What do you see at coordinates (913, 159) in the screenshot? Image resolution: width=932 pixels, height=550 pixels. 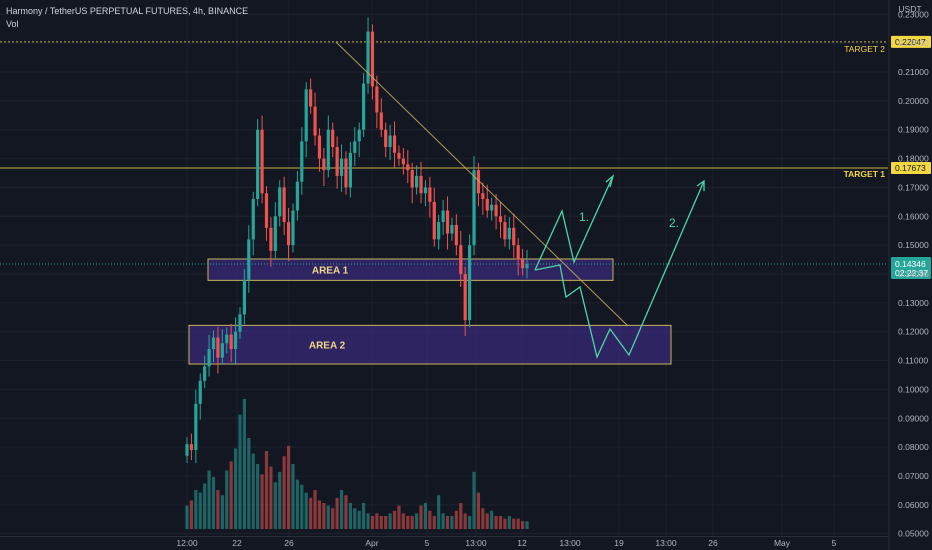 I see `y-tick-label: 0.18000` at bounding box center [913, 159].